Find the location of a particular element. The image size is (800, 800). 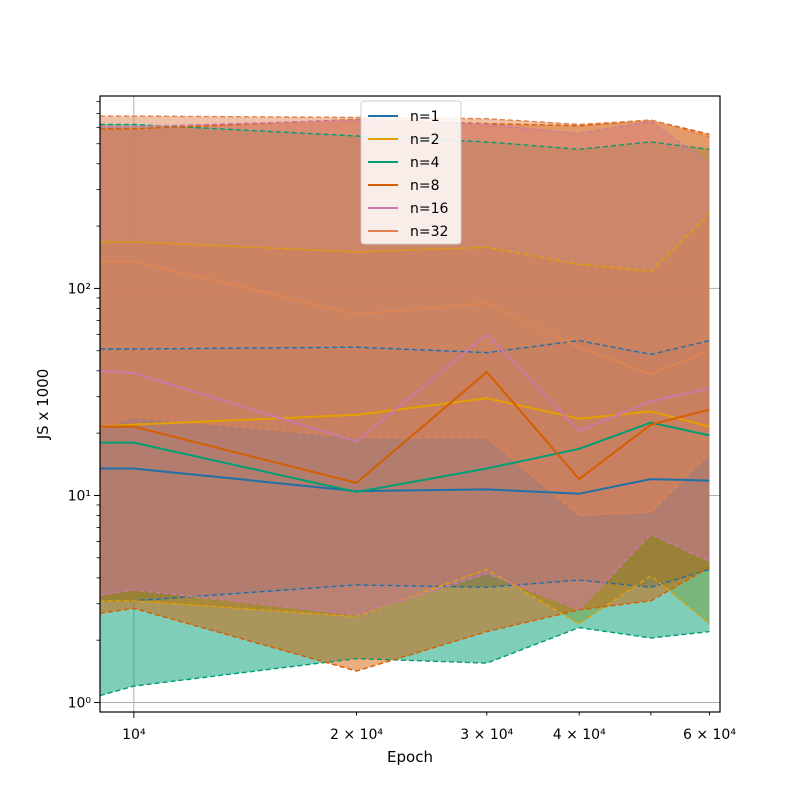

x-tick-label: 10⁴ is located at coordinates (134, 735).